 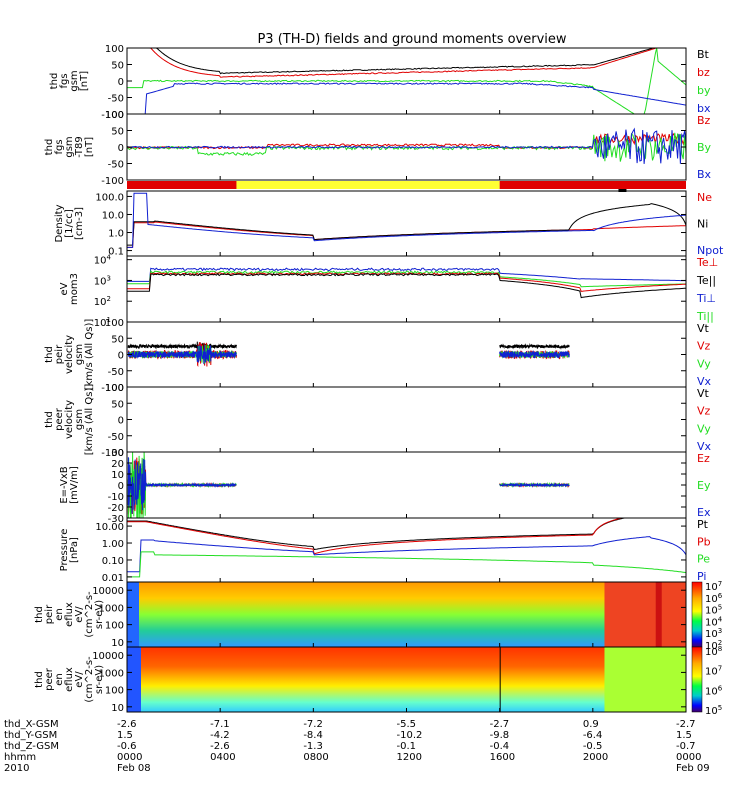 I want to click on ylabel-line: [nT], so click(x=84, y=81).